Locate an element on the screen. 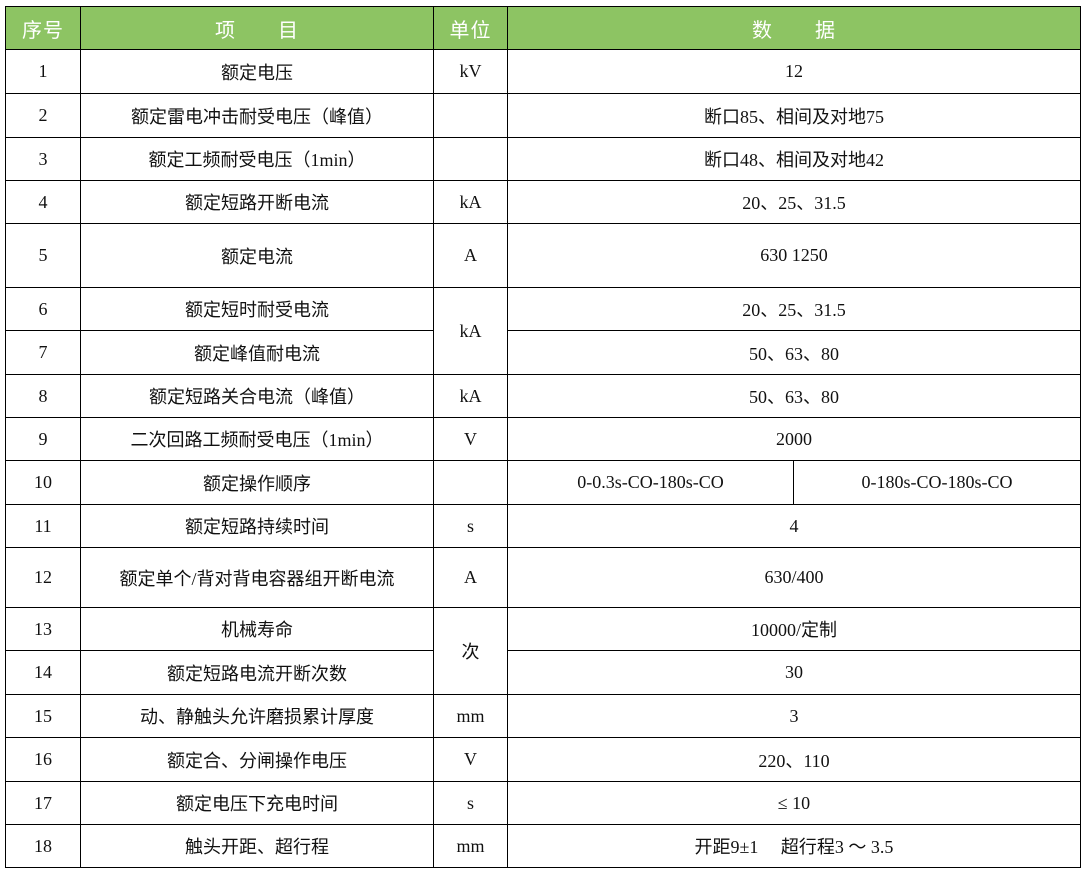 The image size is (1082, 870). item-name: 额定短路持续时间 is located at coordinates (257, 526).